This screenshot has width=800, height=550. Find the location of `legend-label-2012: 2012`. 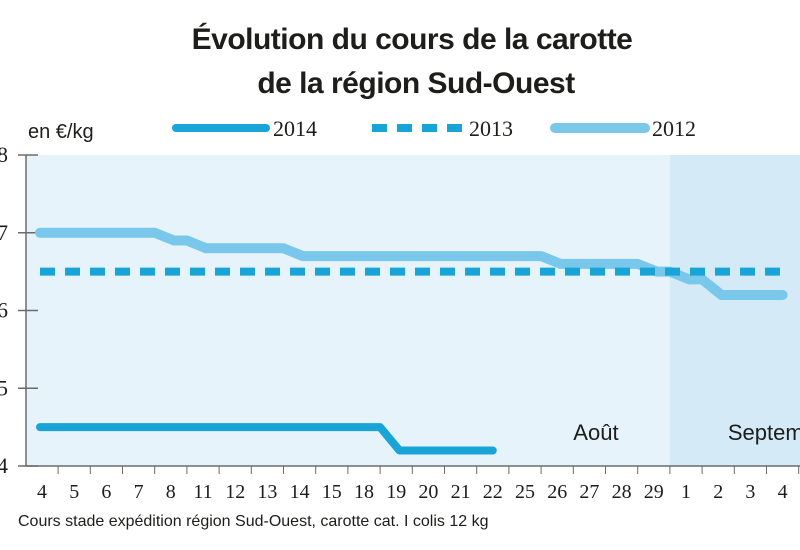

legend-label-2012: 2012 is located at coordinates (674, 128).